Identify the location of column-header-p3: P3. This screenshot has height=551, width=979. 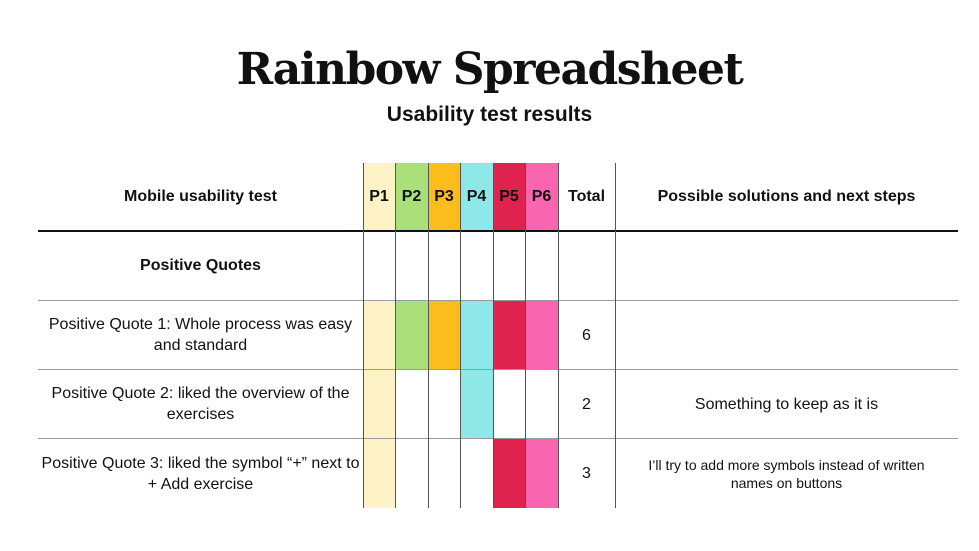
(444, 196).